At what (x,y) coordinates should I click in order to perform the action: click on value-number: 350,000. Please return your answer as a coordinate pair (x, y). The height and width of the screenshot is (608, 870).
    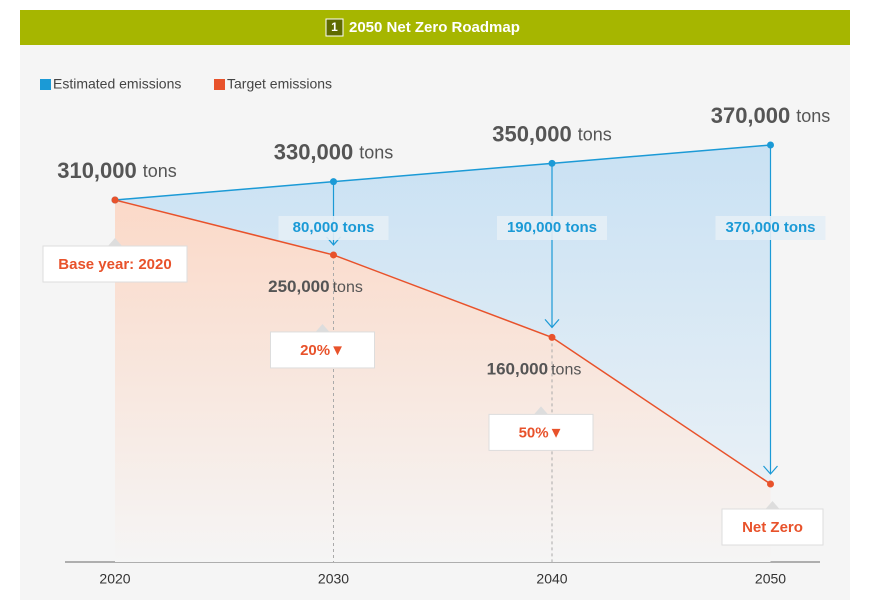
    Looking at the image, I should click on (532, 133).